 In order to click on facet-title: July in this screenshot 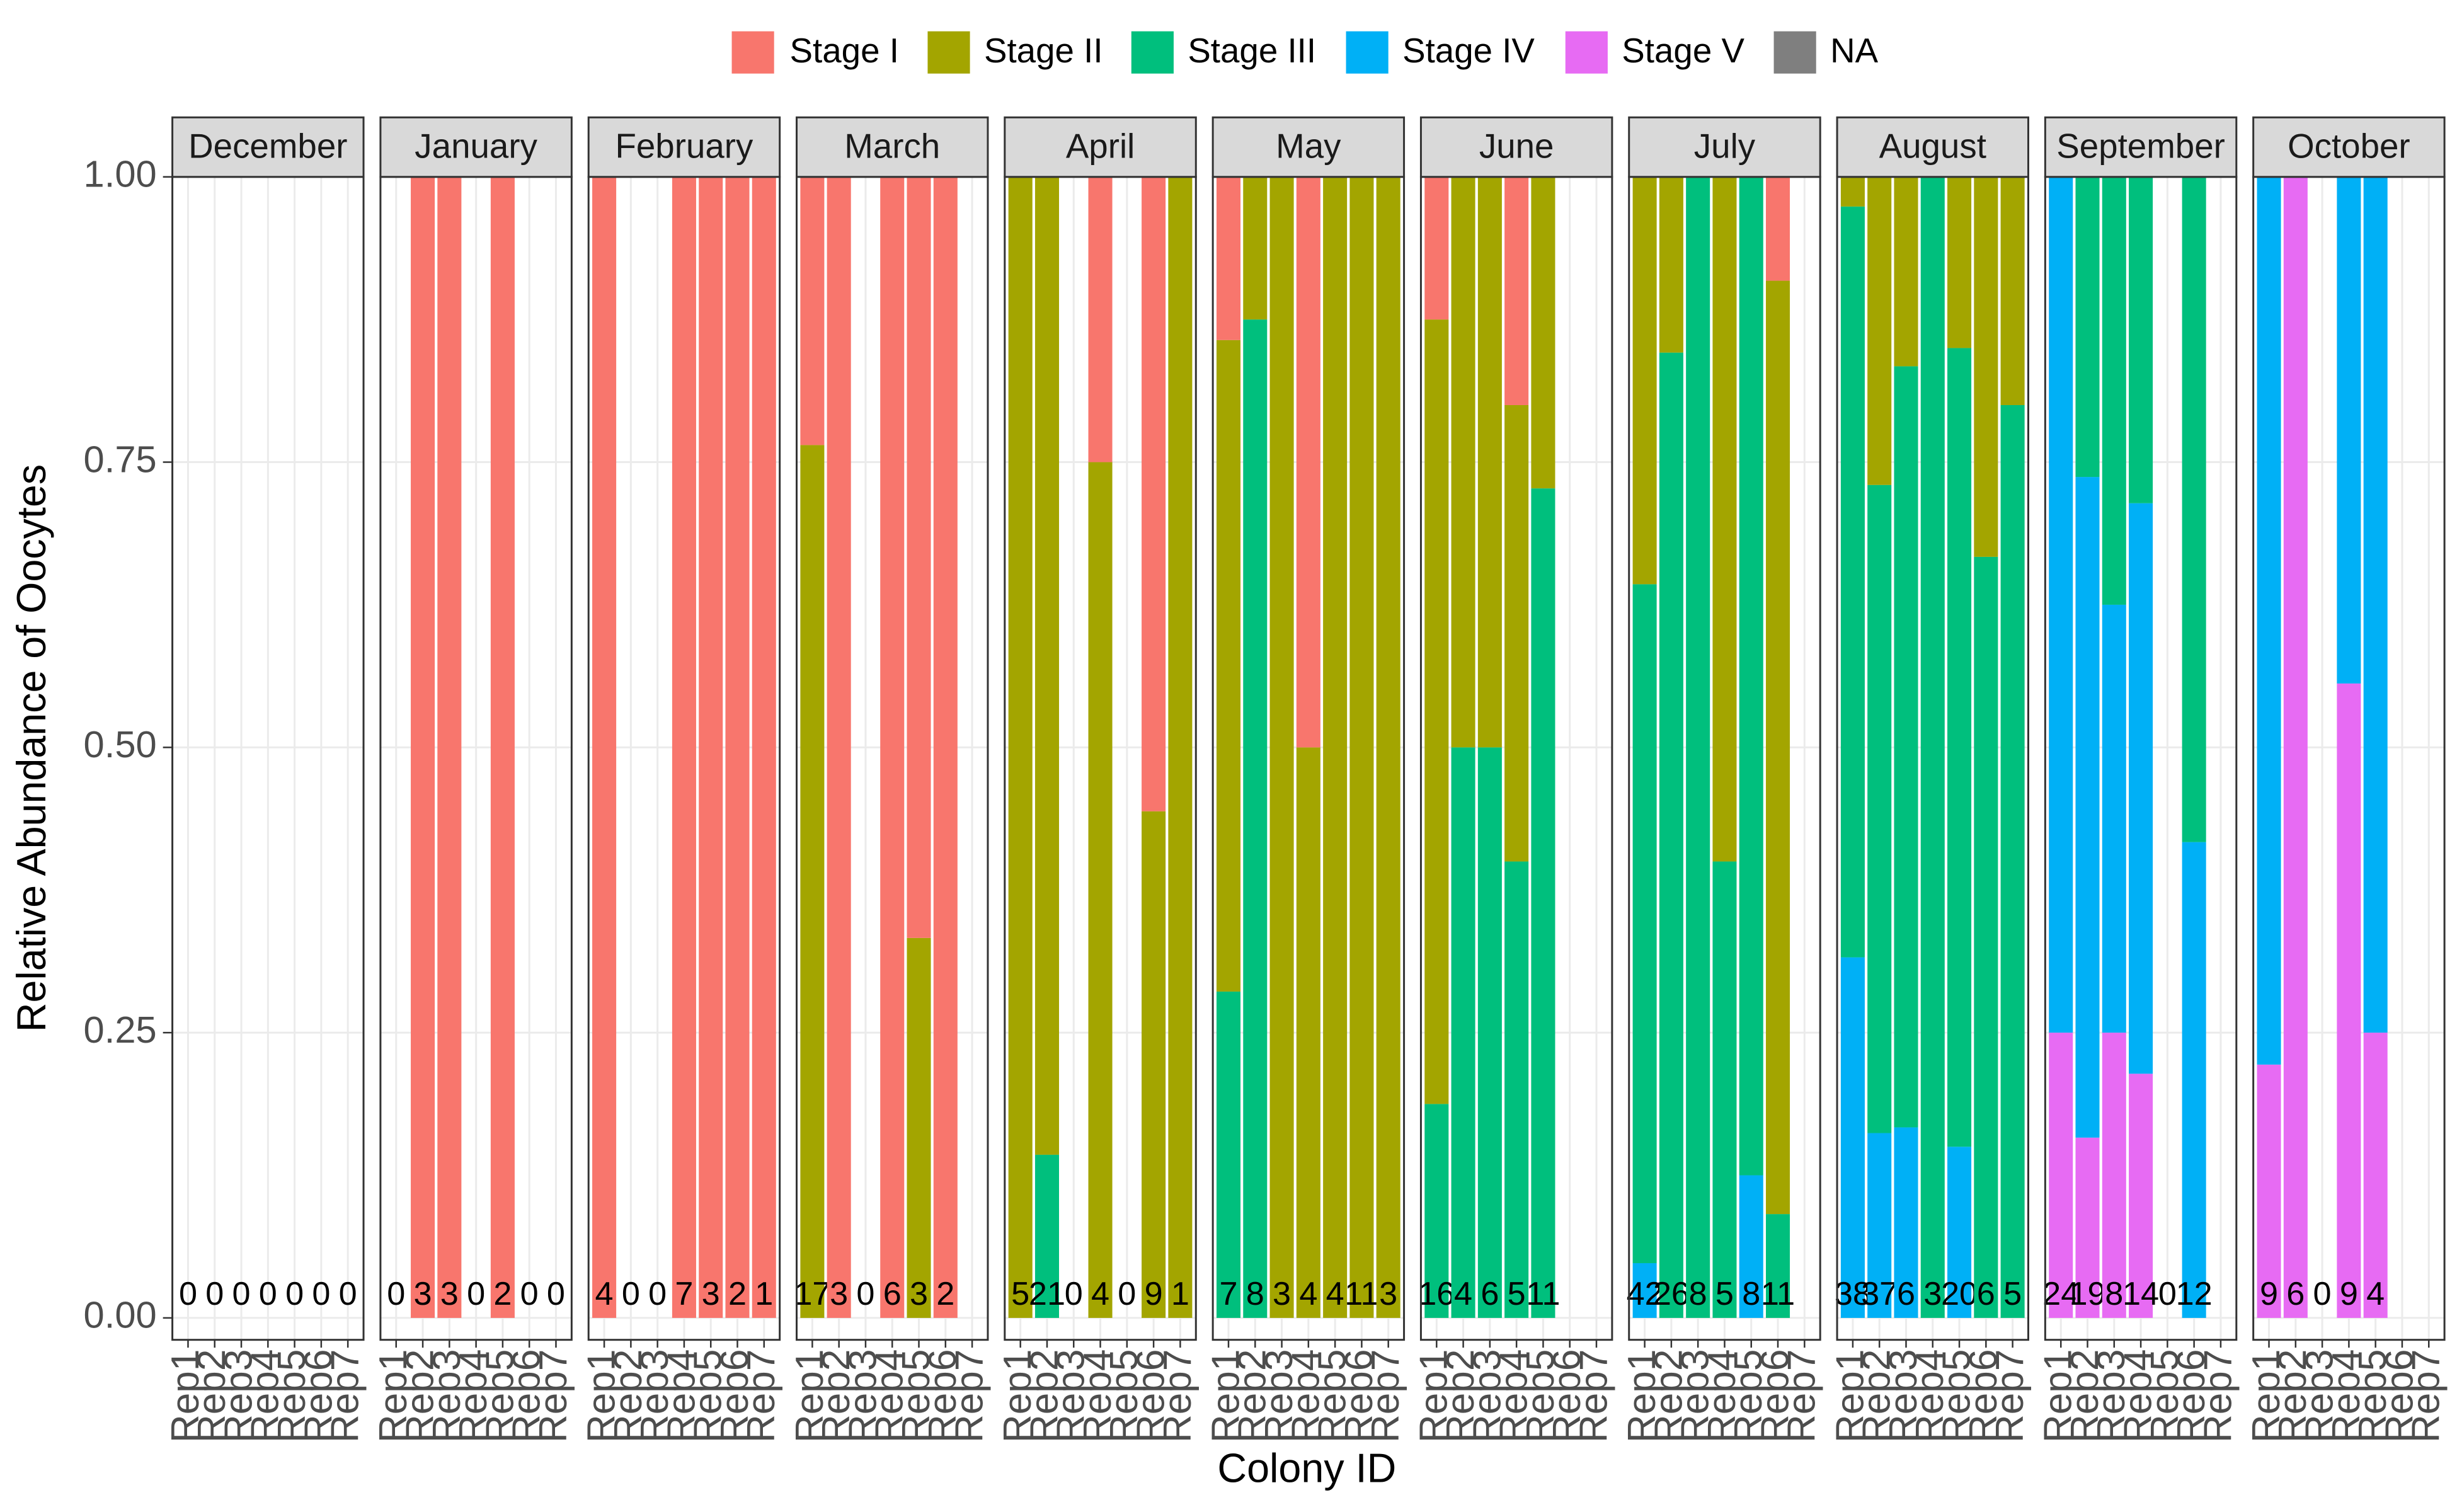, I will do `click(1725, 145)`.